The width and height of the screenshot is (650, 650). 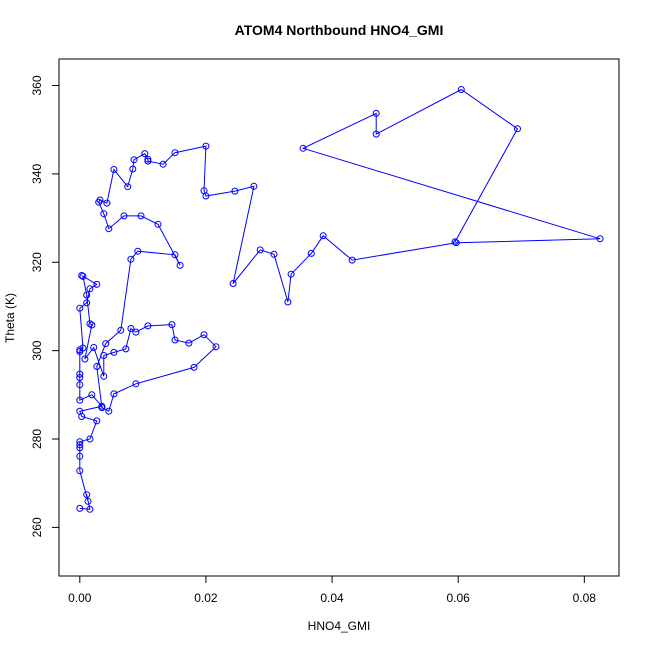 What do you see at coordinates (37, 85) in the screenshot?
I see `y-tick-label: 360` at bounding box center [37, 85].